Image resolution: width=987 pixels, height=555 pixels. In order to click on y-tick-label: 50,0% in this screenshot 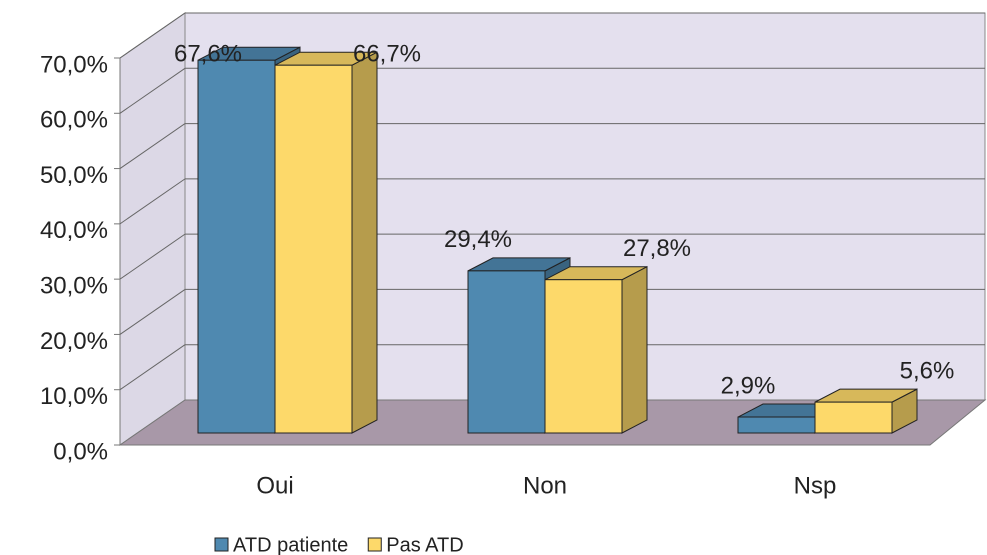, I will do `click(74, 175)`.